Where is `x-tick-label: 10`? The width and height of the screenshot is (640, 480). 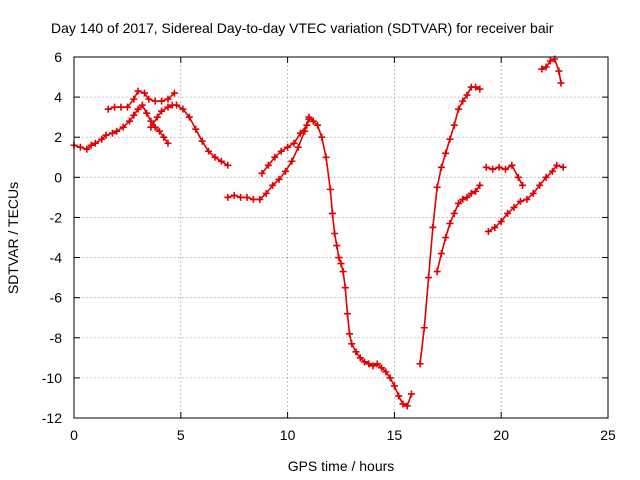 x-tick-label: 10 is located at coordinates (288, 435).